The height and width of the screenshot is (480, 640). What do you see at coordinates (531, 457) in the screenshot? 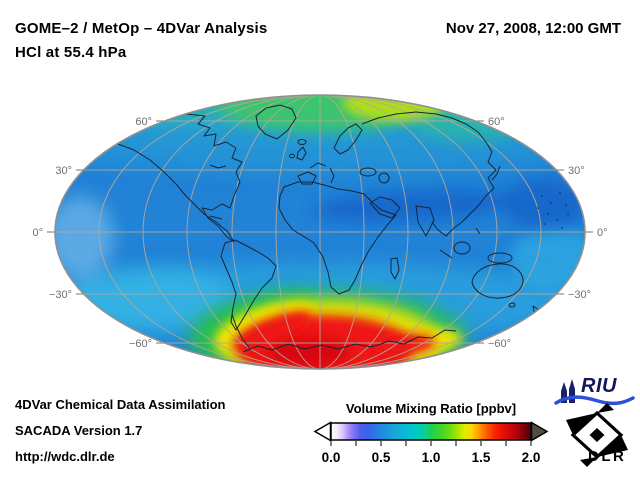
I see `colorbar-tick-20: 2.0` at bounding box center [531, 457].